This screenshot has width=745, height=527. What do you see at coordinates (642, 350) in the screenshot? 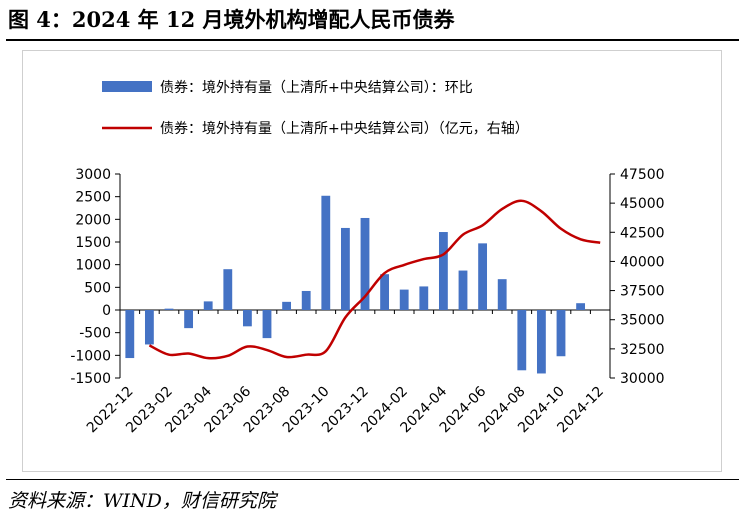
I see `right-axis-tick-label: 32500` at bounding box center [642, 350].